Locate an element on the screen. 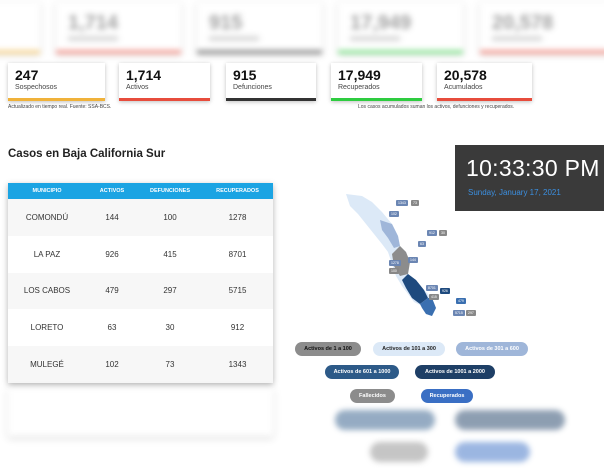 This screenshot has width=604, height=468. col-header-municipio: MUNICIPIO is located at coordinates (47, 191).